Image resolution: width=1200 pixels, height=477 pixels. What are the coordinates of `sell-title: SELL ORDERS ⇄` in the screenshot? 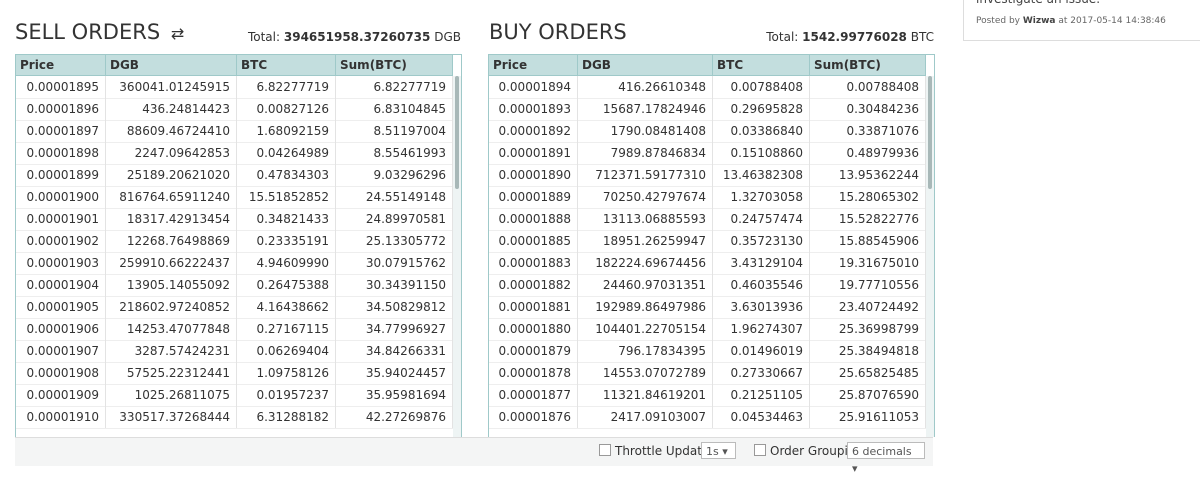 It's located at (99, 32).